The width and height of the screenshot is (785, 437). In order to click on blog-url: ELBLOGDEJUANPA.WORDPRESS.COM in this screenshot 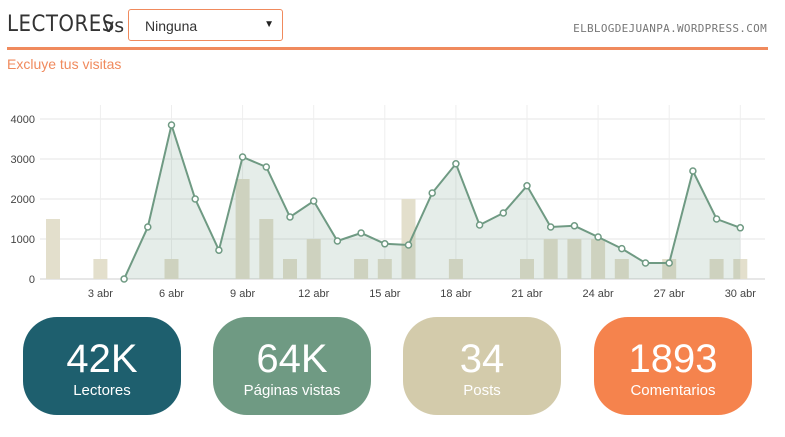, I will do `click(670, 28)`.